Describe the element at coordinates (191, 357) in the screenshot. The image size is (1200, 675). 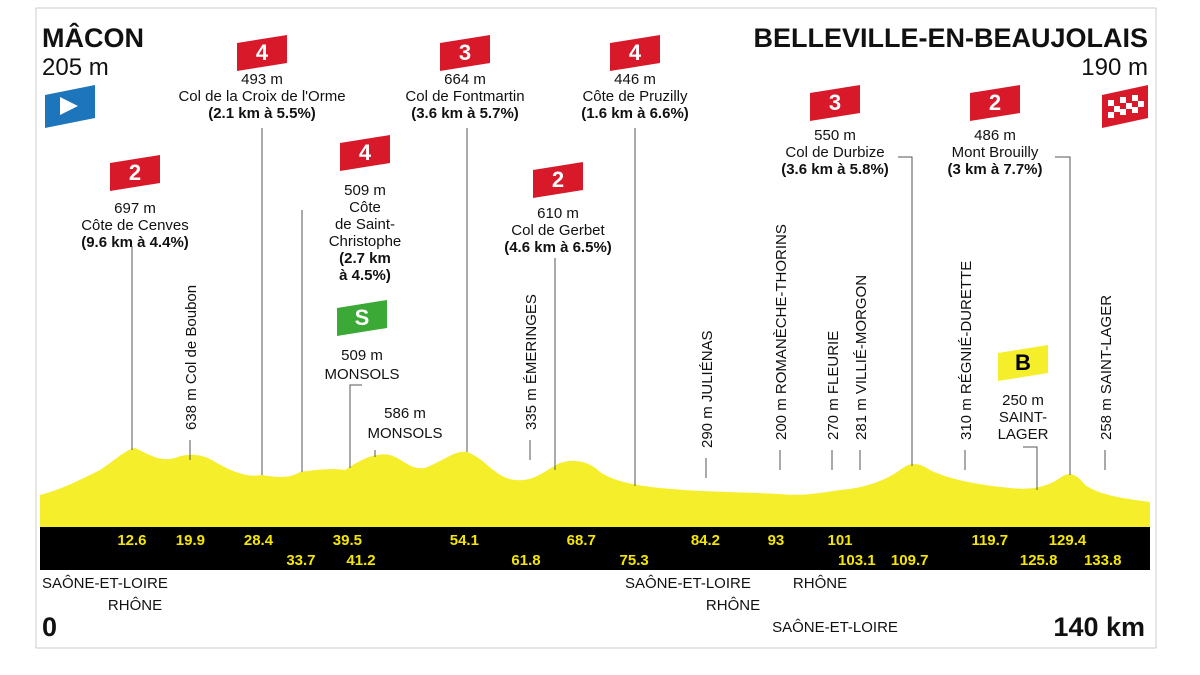
I see `town-label: 638 m Col de Boubon` at that location.